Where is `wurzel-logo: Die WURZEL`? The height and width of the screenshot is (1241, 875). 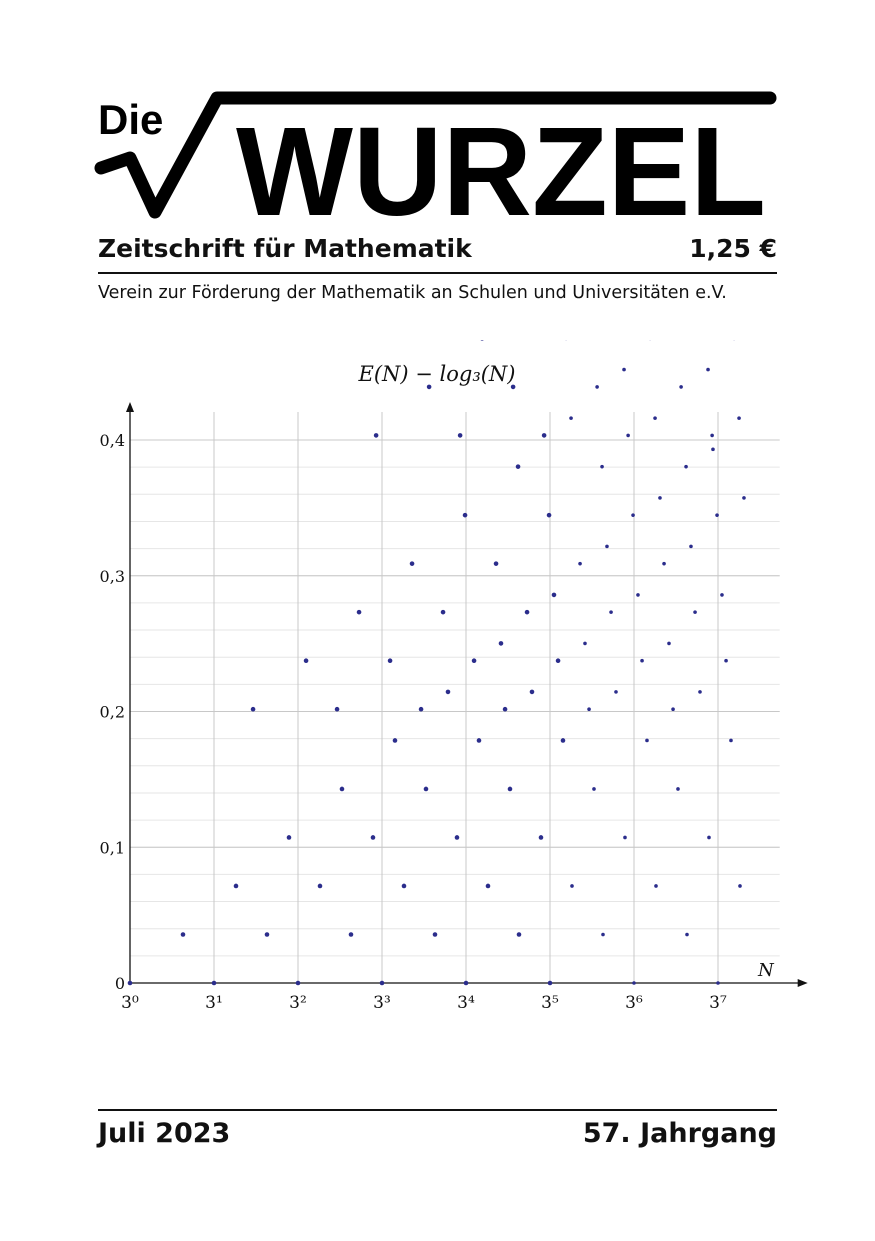
wurzel-logo: Die WURZEL is located at coordinates (435, 161).